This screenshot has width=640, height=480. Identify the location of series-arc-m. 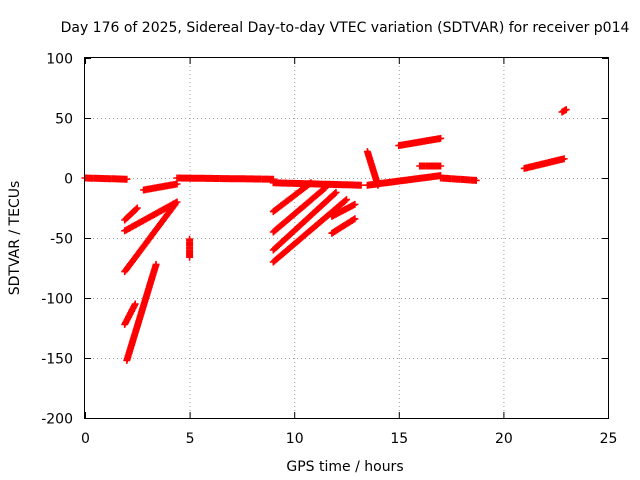
(420, 142).